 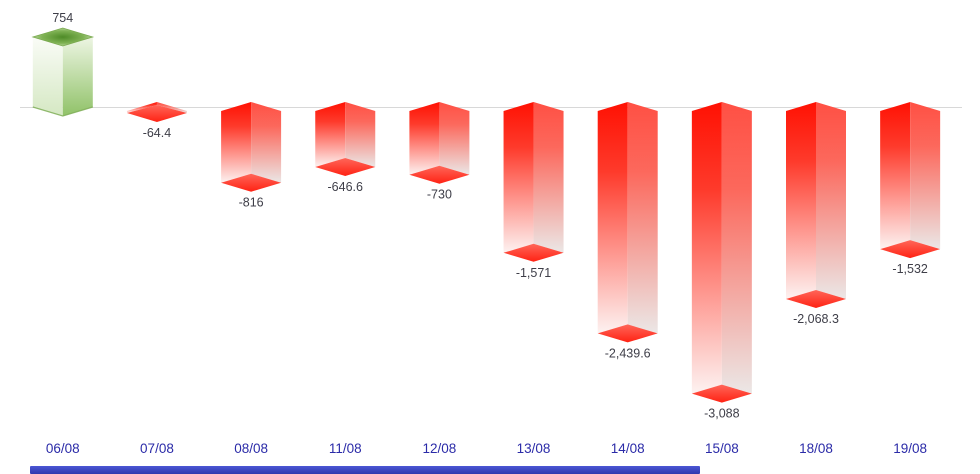 What do you see at coordinates (345, 448) in the screenshot?
I see `category-label: 11/08` at bounding box center [345, 448].